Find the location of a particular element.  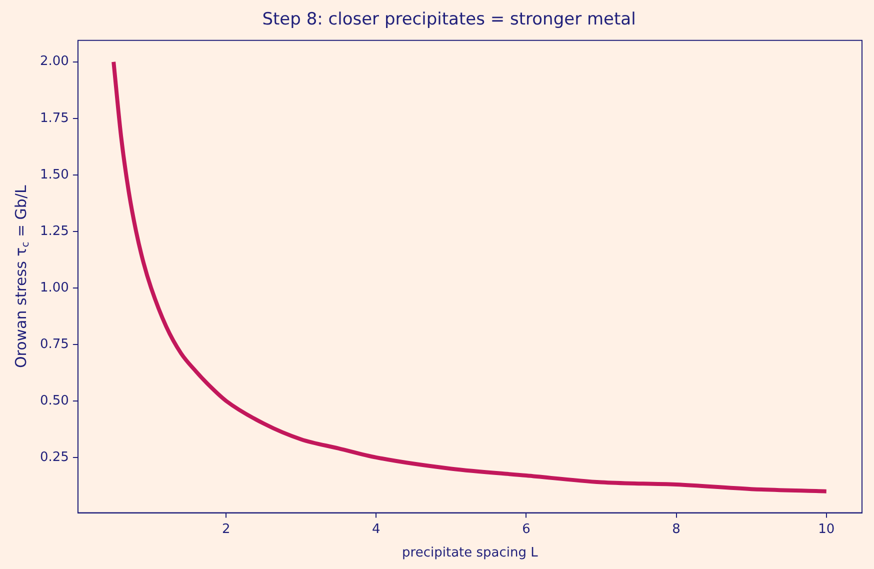

y-tick-label: 0.25 is located at coordinates (54, 457).